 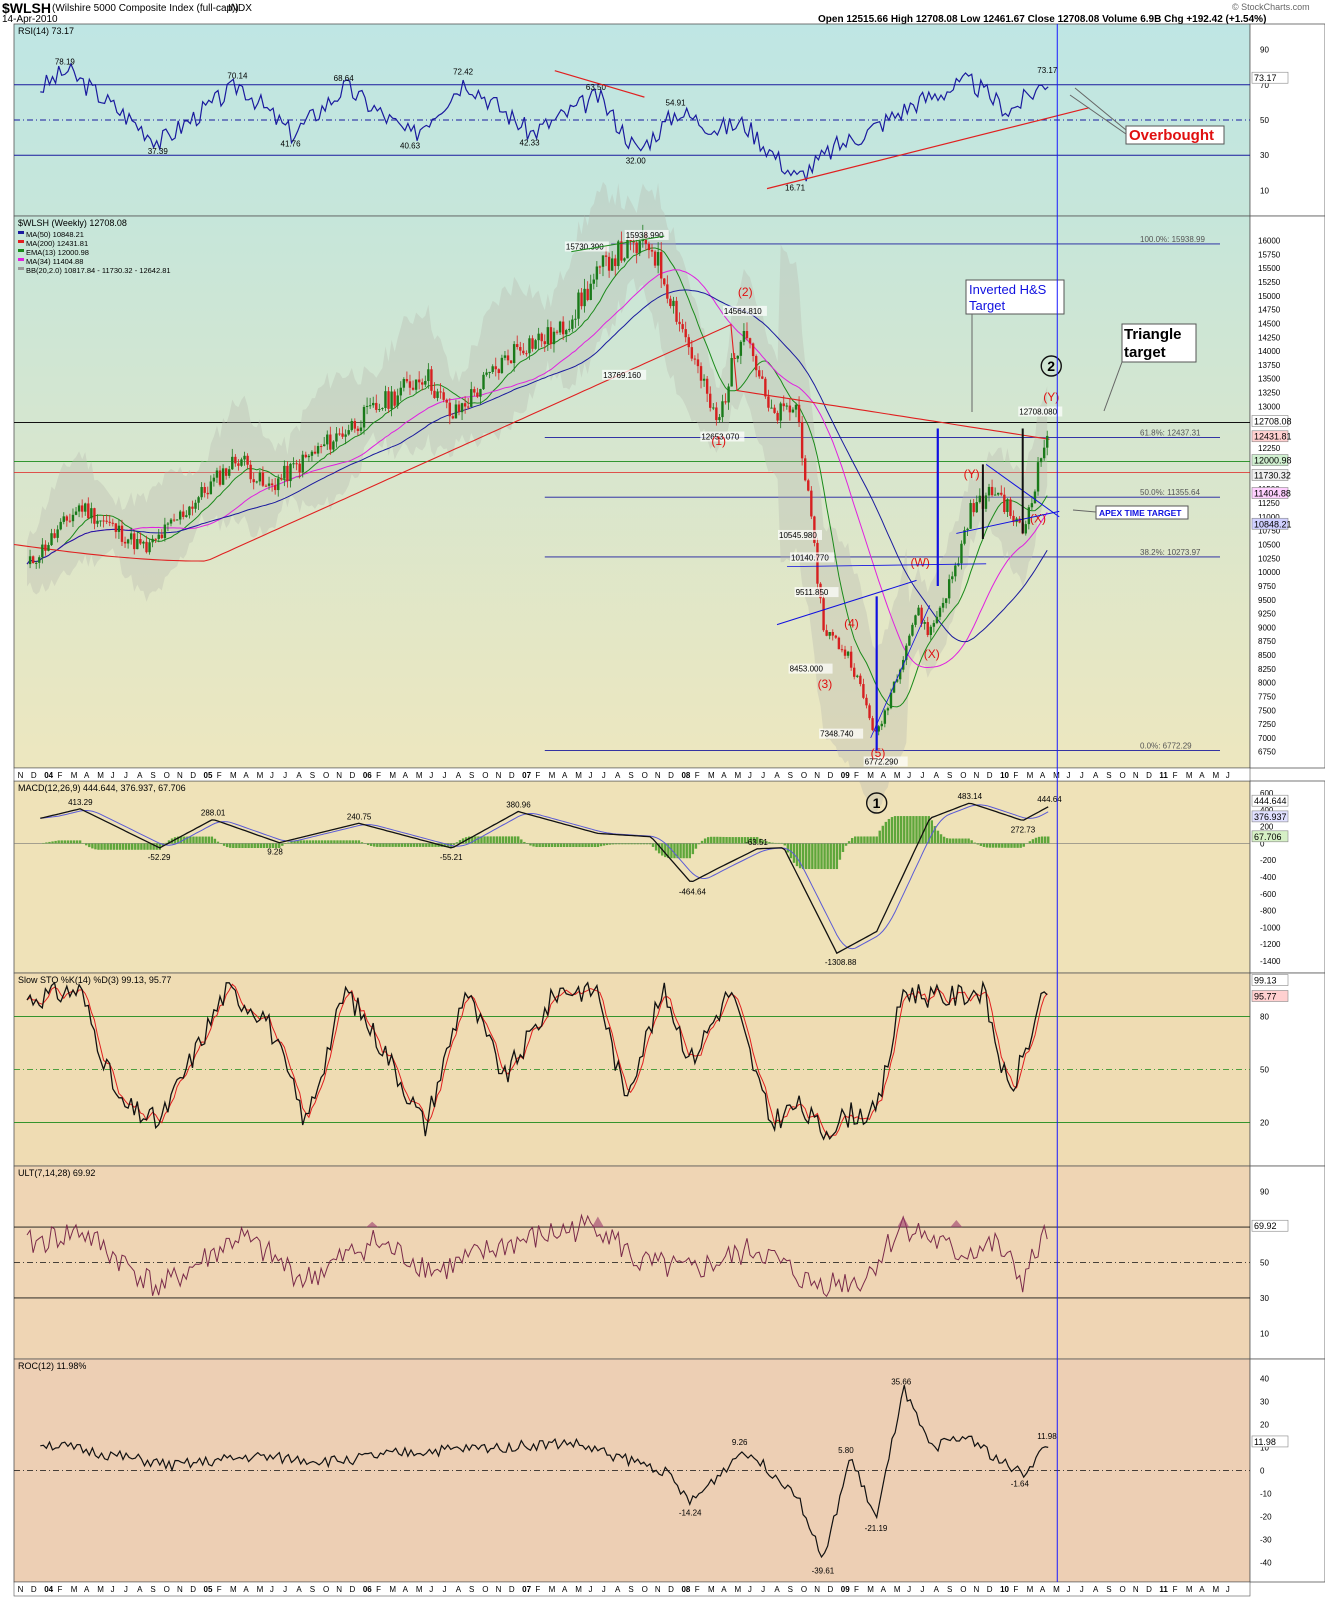 I want to click on triangle-target-box, so click(x=1159, y=343).